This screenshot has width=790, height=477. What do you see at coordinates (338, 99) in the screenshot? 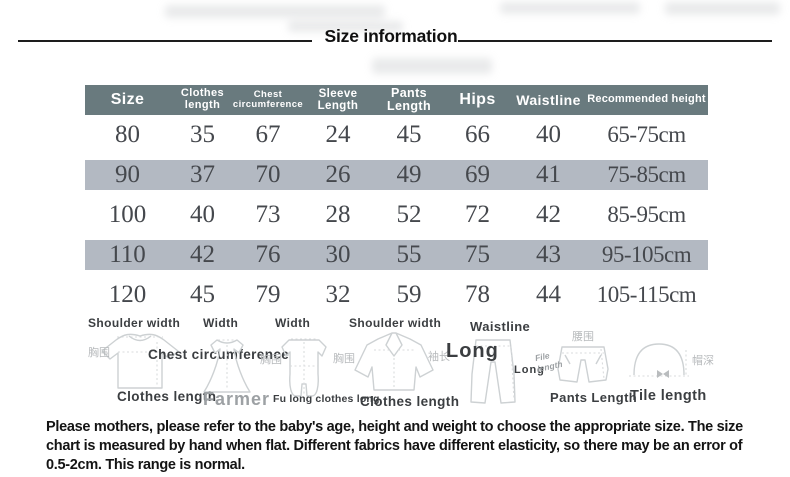
I see `column-header: Sleeve Length` at bounding box center [338, 99].